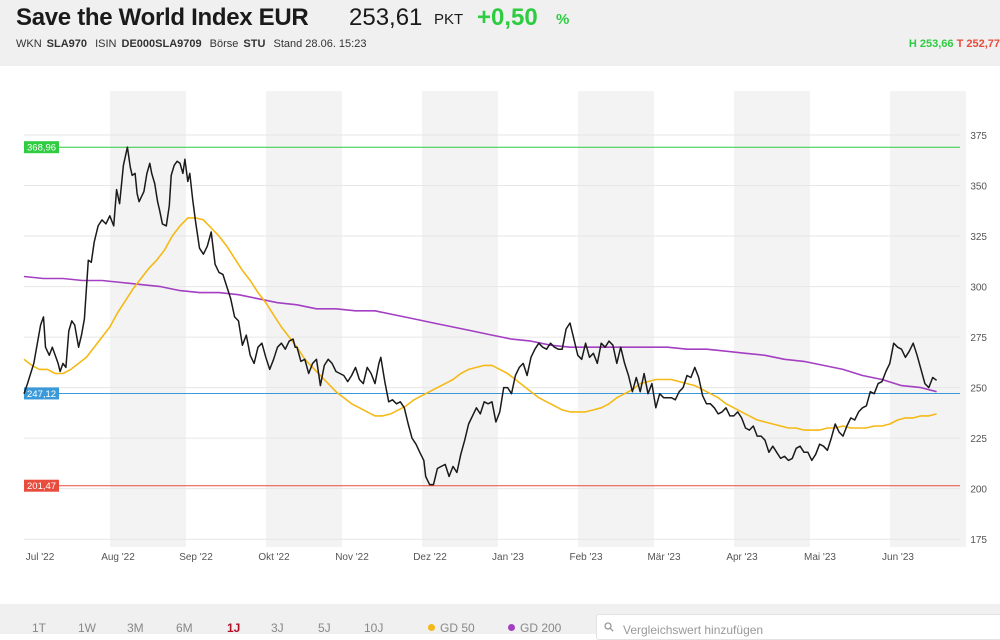  I want to click on compare-placeholder: Vergleichswert hinzufügen, so click(693, 630).